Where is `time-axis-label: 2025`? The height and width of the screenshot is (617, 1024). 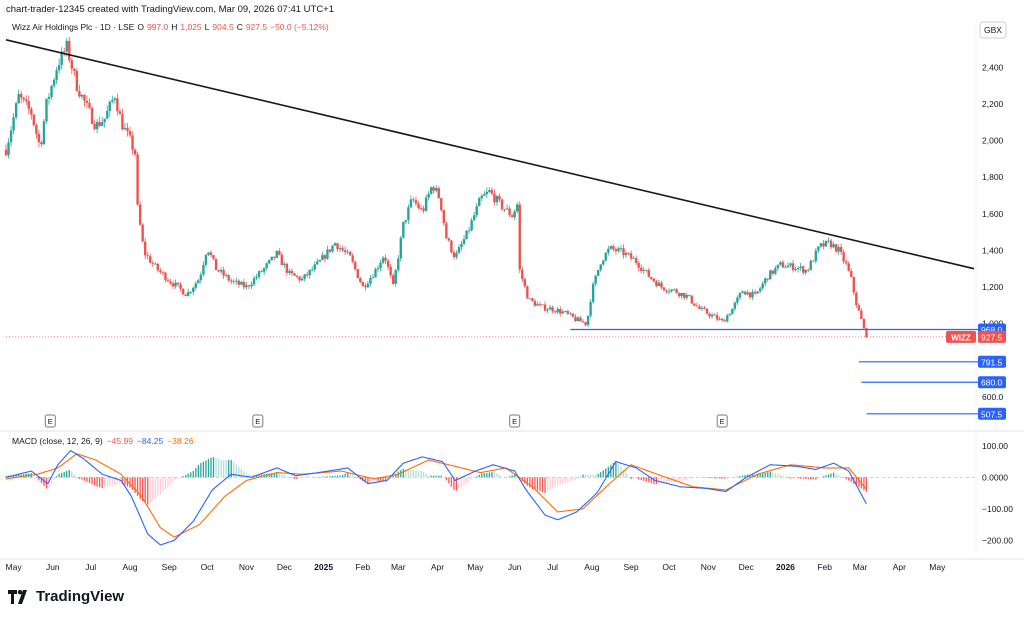
time-axis-label: 2025 is located at coordinates (323, 567).